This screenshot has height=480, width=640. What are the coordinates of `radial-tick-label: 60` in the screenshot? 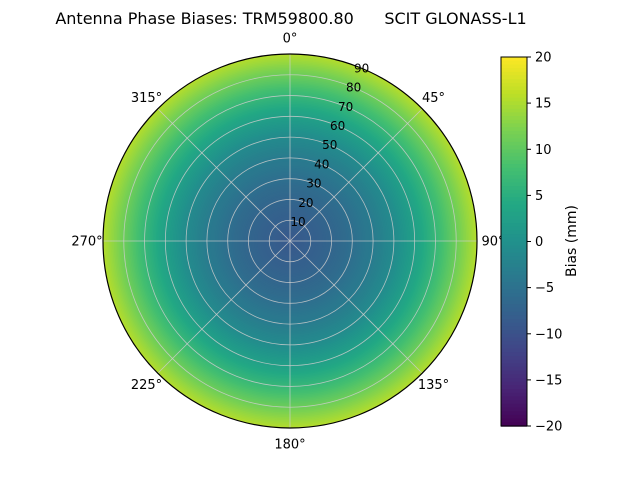 It's located at (337, 126).